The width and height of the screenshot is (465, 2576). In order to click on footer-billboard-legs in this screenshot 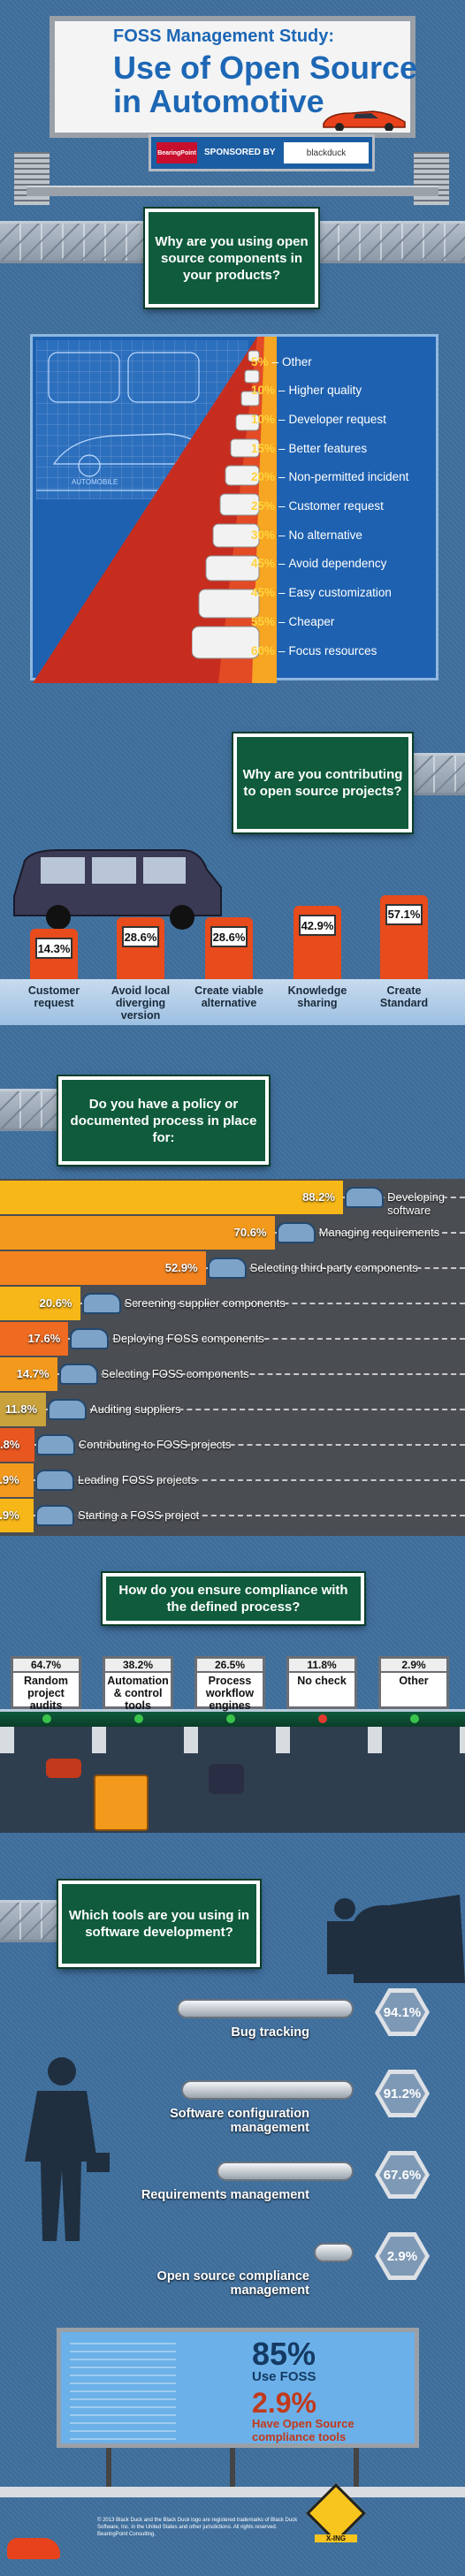, I will do `click(239, 2467)`.